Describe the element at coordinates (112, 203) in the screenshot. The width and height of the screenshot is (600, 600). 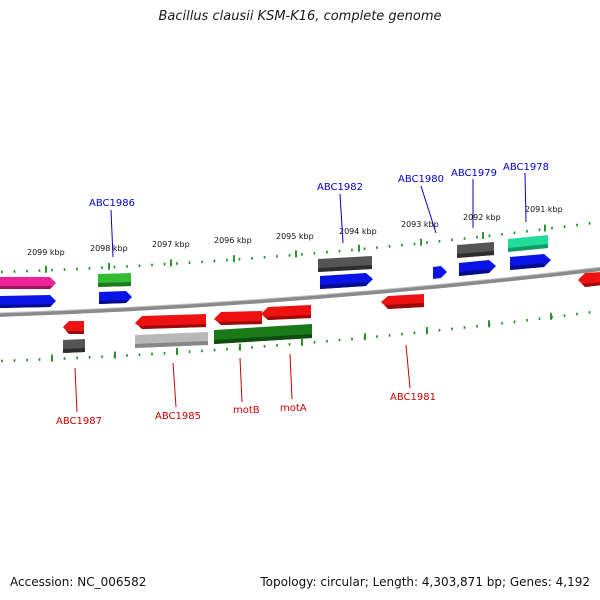
I see `gene-label-abc1986: ABC1986` at that location.